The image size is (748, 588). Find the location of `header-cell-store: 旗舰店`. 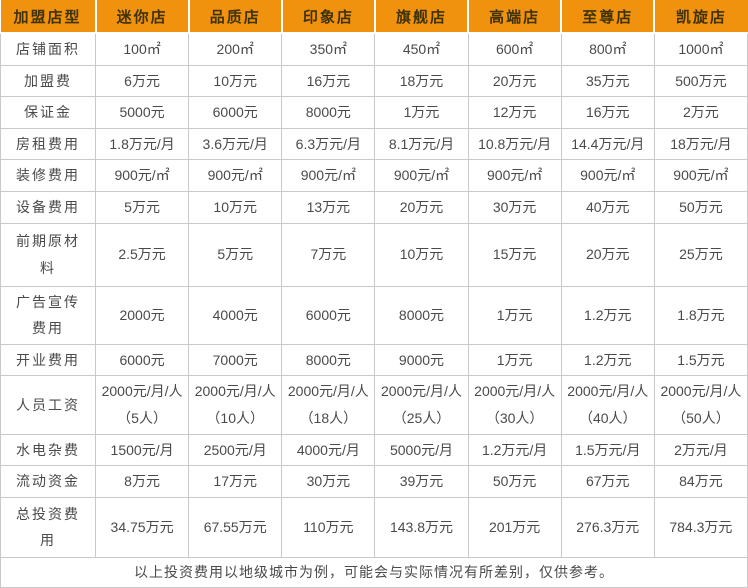

header-cell-store: 旗舰店 is located at coordinates (421, 17).